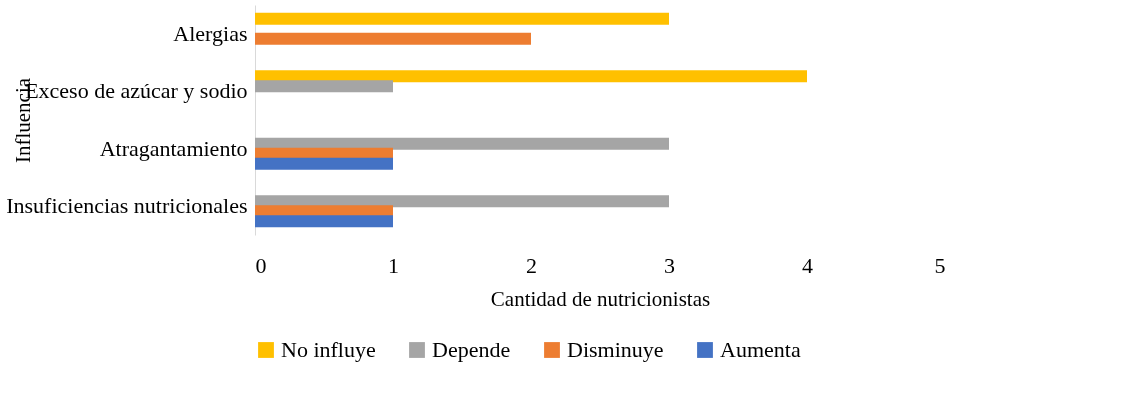  Describe the element at coordinates (600, 298) in the screenshot. I see `x-axis-title: Cantidad de nutricionistas` at that location.